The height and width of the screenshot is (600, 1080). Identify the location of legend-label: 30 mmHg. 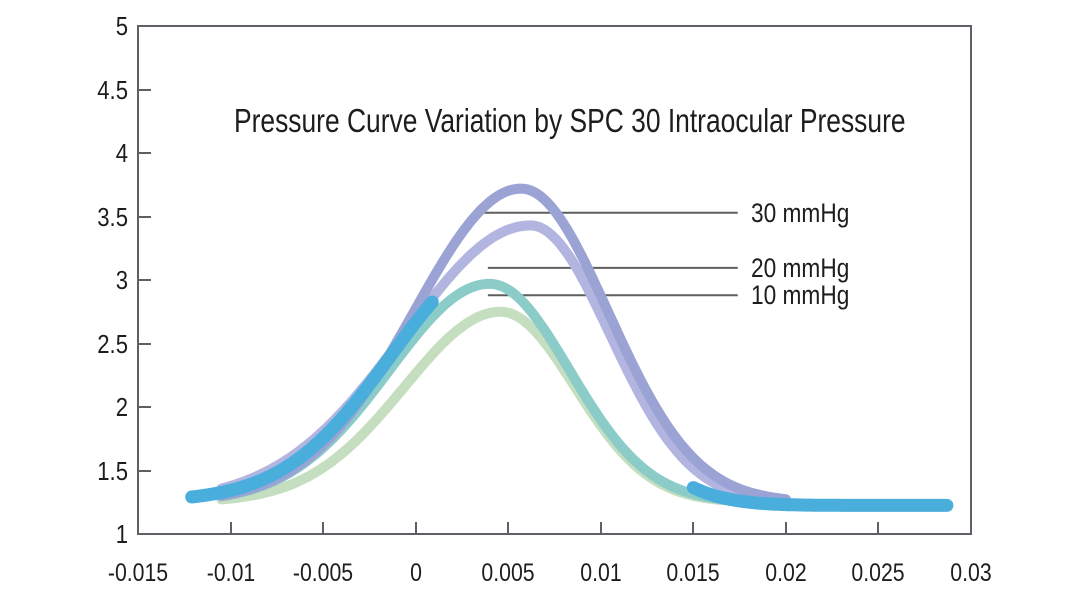
(800, 212).